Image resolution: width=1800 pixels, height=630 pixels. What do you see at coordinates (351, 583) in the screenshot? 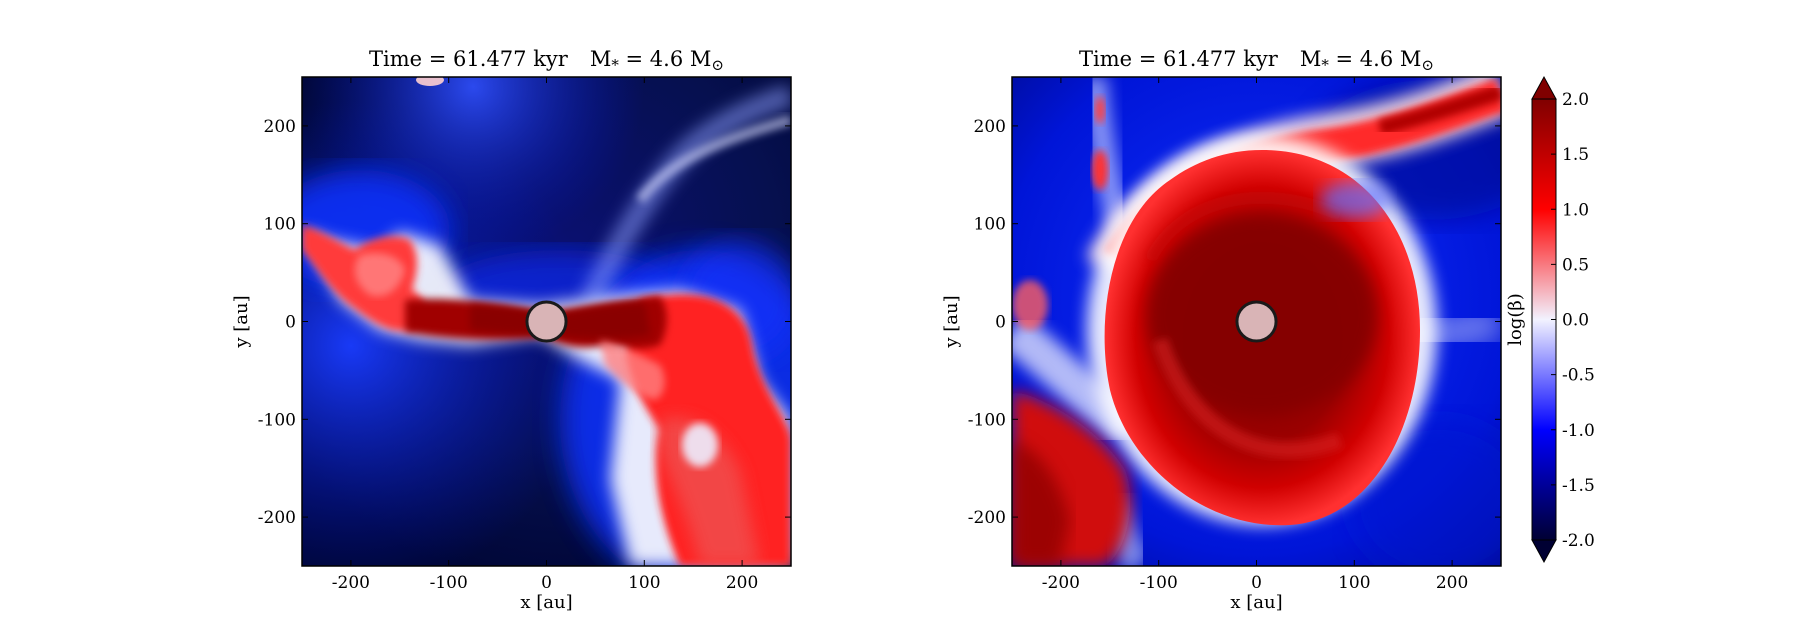
I see `left-x-tick-label: -200` at bounding box center [351, 583].